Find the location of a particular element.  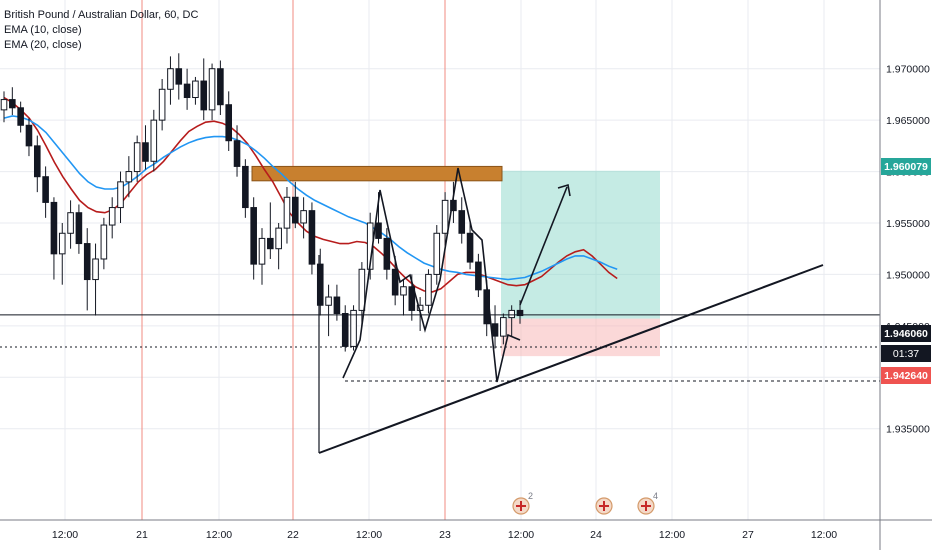

ema20-legend: EMA (20, close) is located at coordinates (43, 45).